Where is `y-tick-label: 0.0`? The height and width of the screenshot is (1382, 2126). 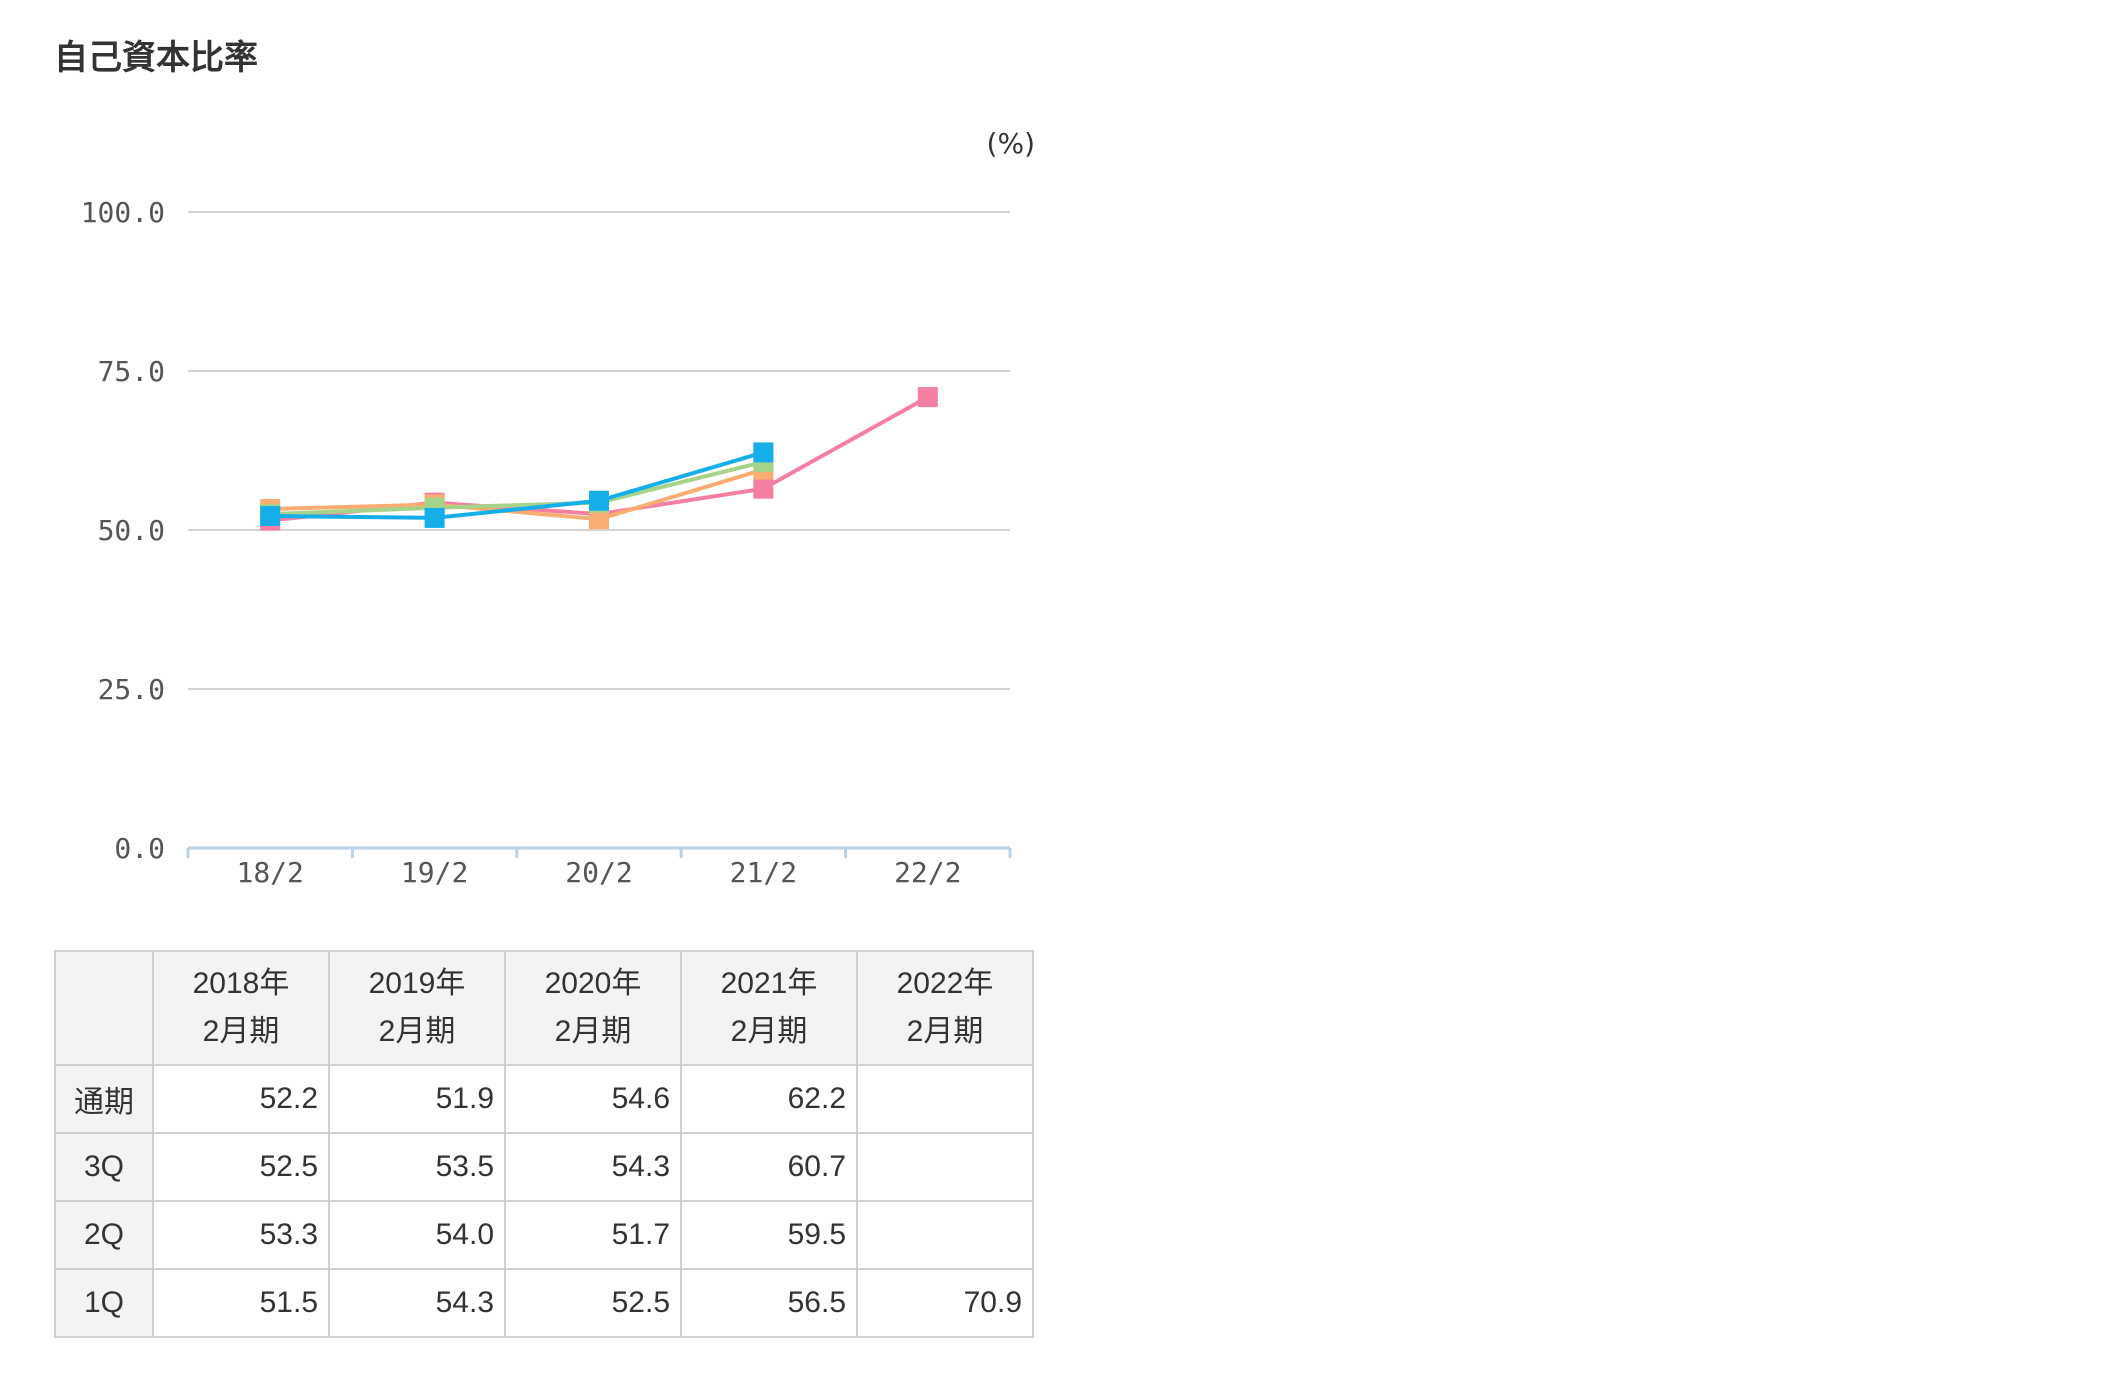 y-tick-label: 0.0 is located at coordinates (139, 848).